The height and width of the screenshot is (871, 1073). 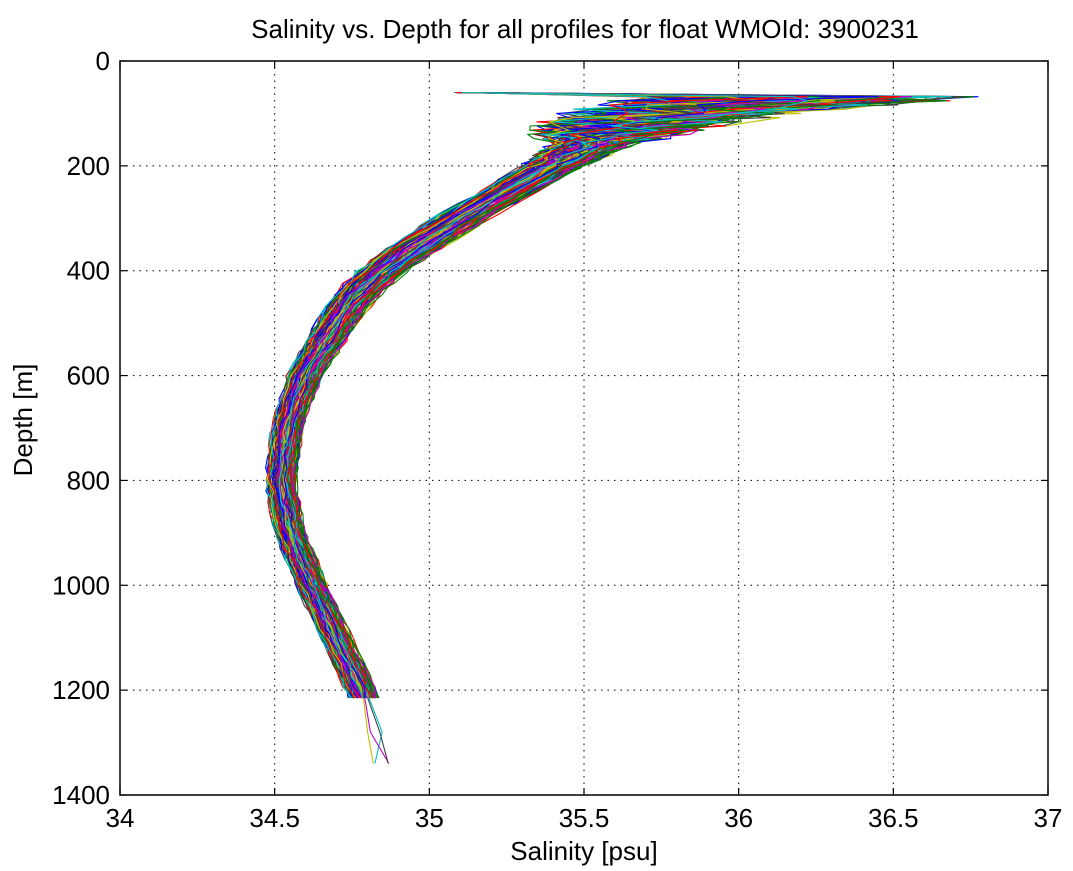 I want to click on y-tick-label: 1400, so click(x=81, y=795).